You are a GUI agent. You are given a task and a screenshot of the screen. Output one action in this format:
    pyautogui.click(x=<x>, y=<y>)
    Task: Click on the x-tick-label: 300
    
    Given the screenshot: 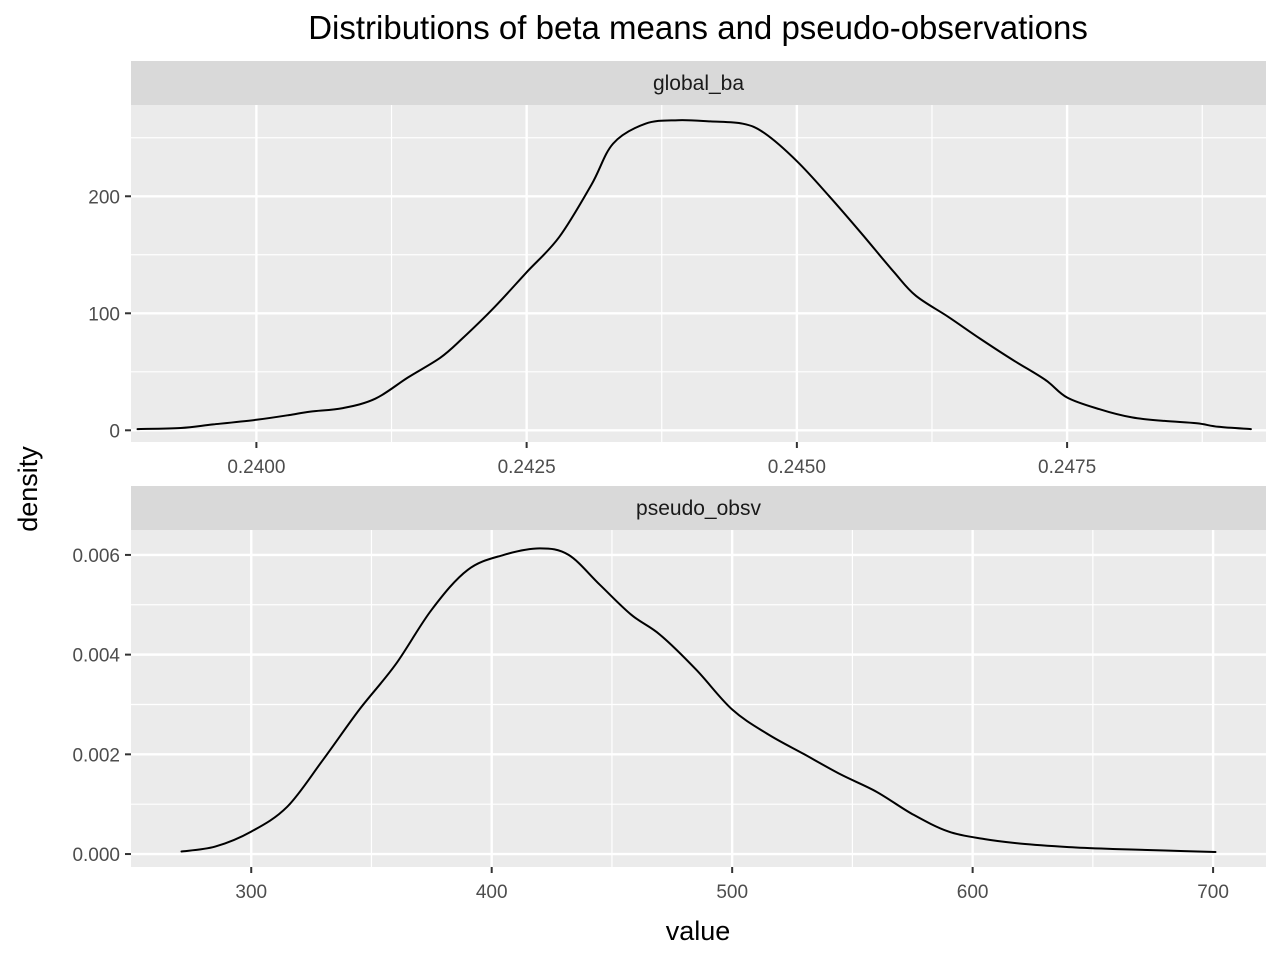 What is the action you would take?
    pyautogui.click(x=251, y=892)
    